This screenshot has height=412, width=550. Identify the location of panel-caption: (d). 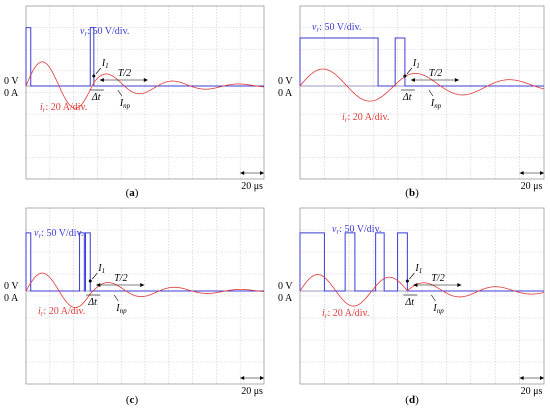
(412, 400).